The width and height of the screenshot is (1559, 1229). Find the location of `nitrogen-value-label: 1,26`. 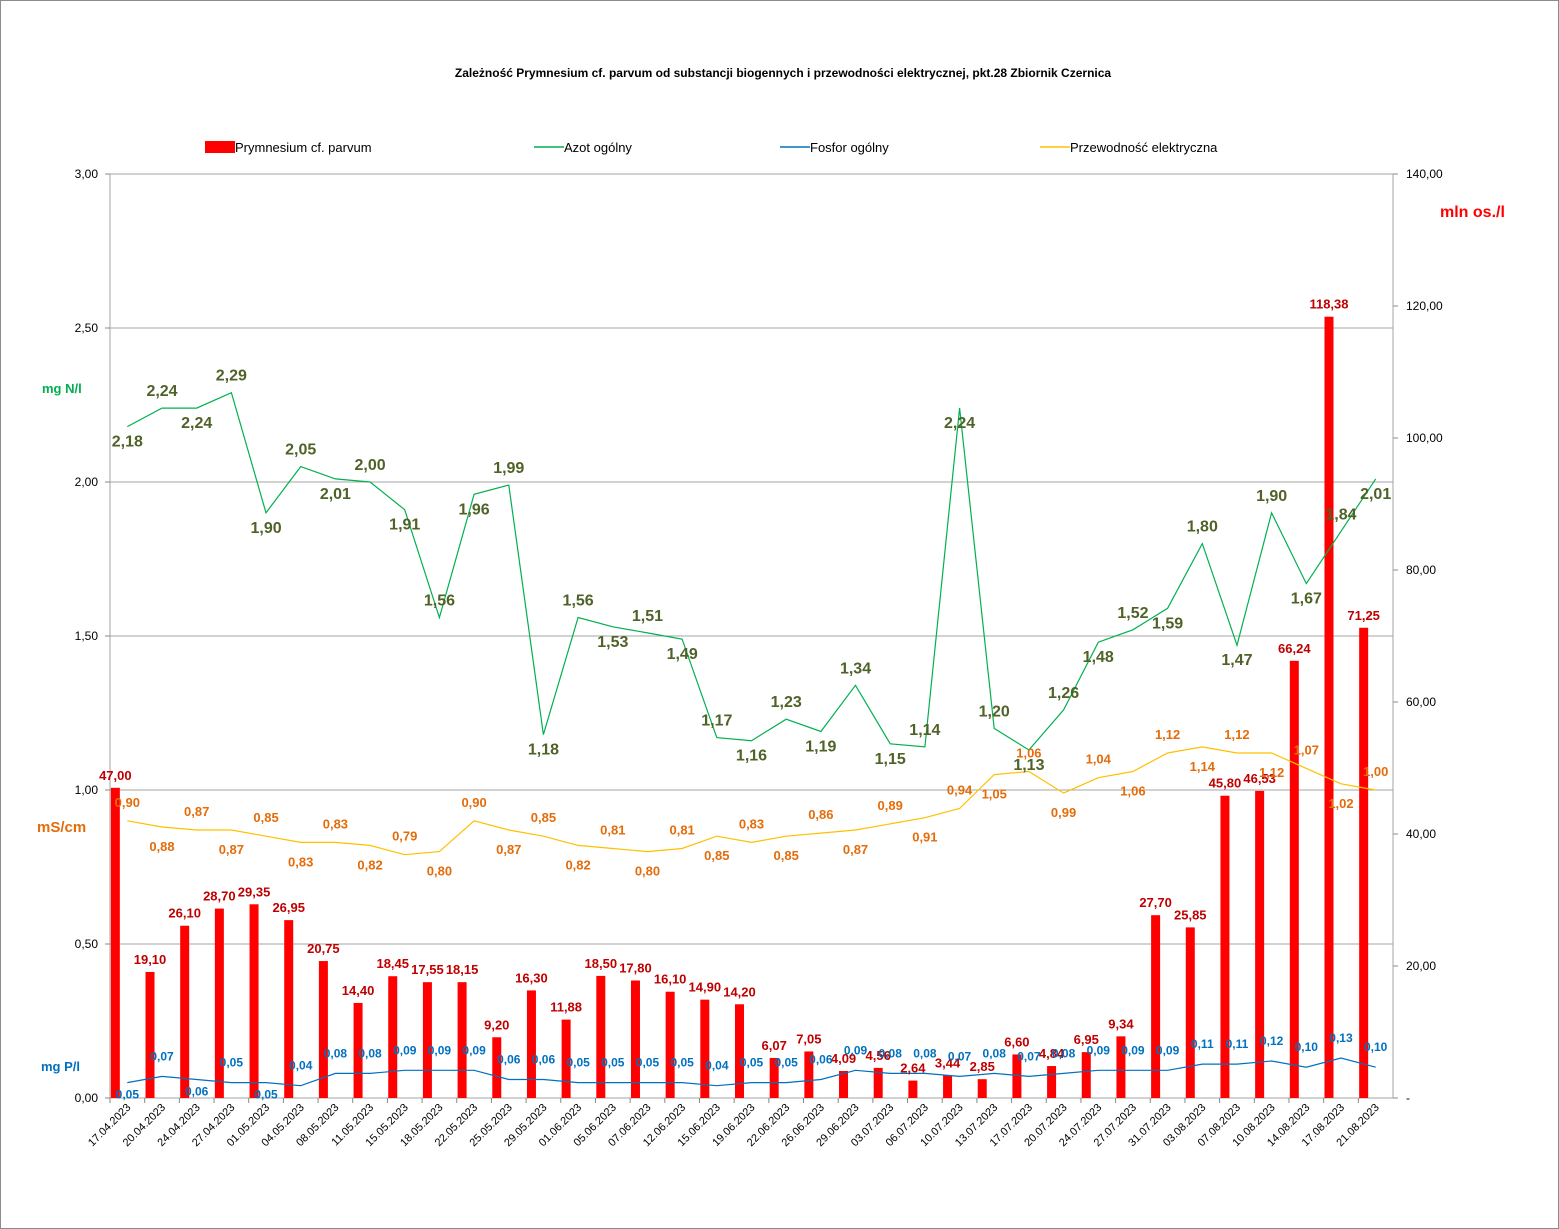

nitrogen-value-label: 1,26 is located at coordinates (1063, 693).